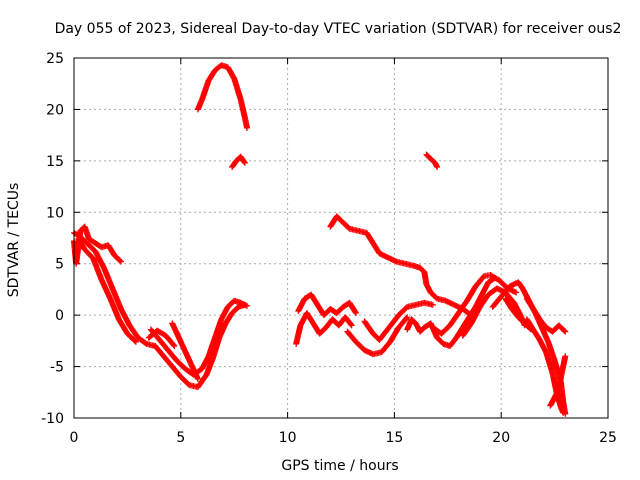 The width and height of the screenshot is (640, 480). Describe the element at coordinates (14, 240) in the screenshot. I see `y-axis-label: SDTVAR / TECUs` at that location.